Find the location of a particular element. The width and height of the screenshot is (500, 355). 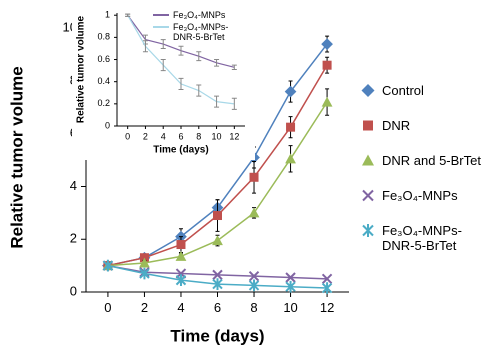

inset-legend: Fe₃O₄-MNPs Fe₃O₄-MNPs-DNR-5-BrTet is located at coordinates (202, 26).